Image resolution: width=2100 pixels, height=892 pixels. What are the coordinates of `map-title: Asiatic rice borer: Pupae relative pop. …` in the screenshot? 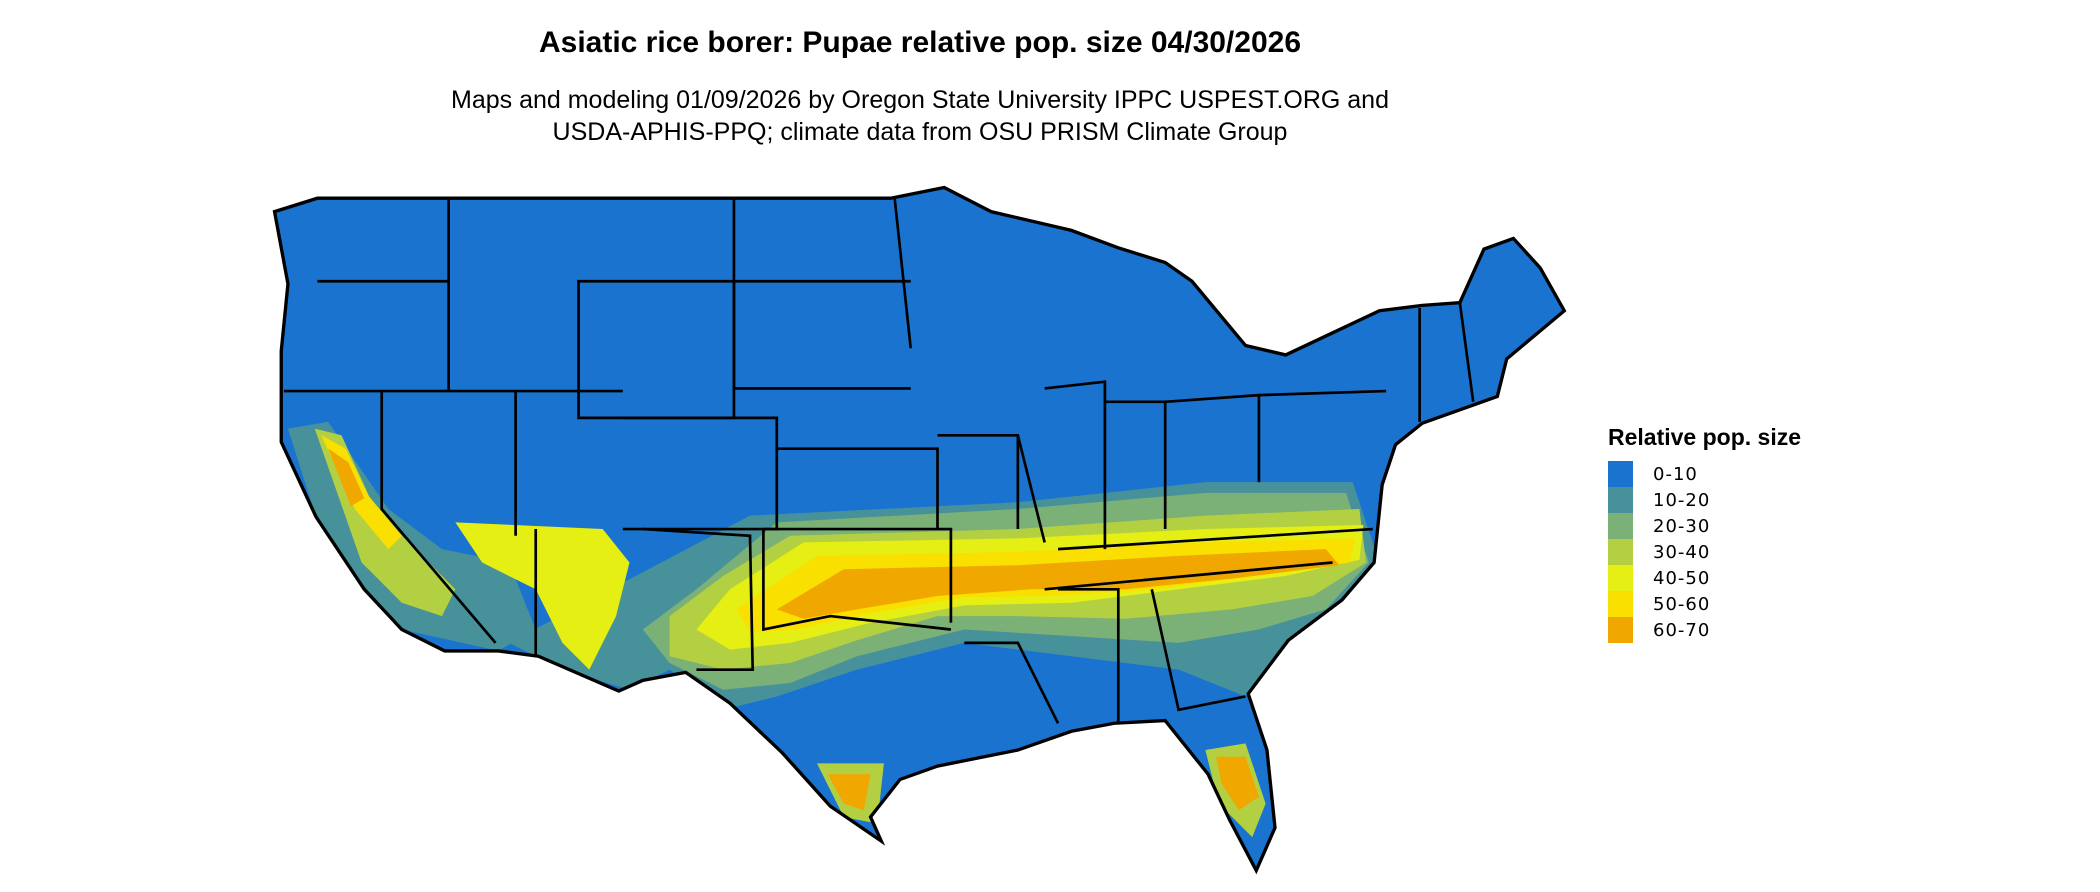 It's located at (920, 42).